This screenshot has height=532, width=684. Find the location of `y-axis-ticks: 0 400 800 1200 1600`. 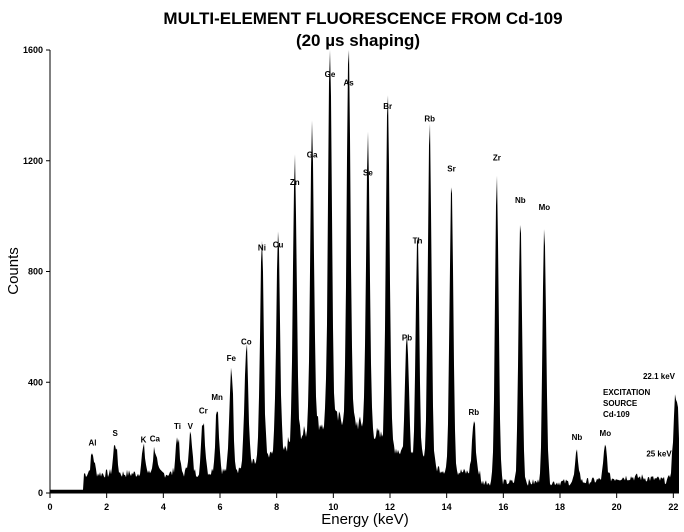

y-axis-ticks: 0 400 800 1200 1600 is located at coordinates (36, 271).